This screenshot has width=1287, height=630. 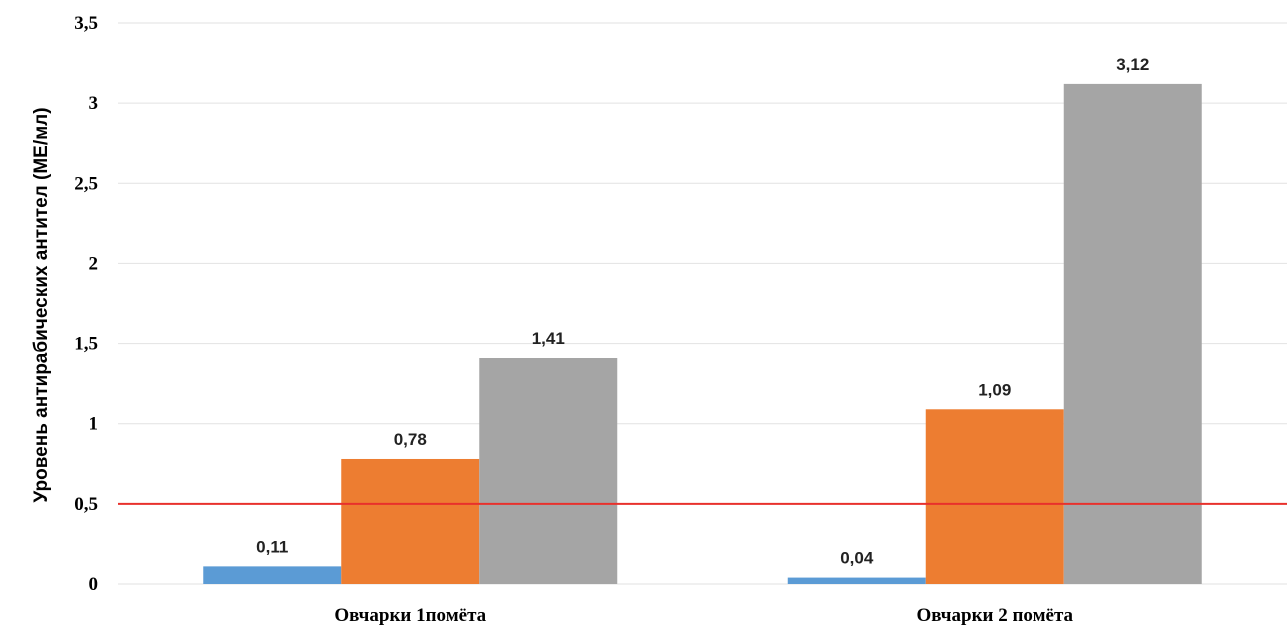 I want to click on bar-value-label: 1,09, so click(x=994, y=389).